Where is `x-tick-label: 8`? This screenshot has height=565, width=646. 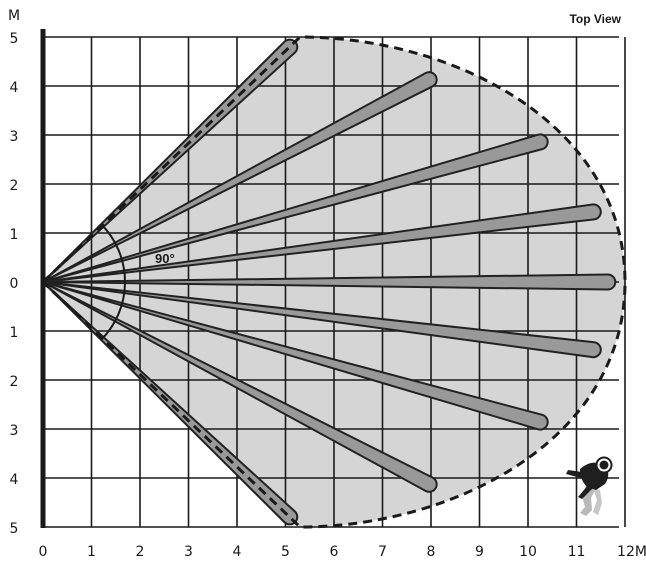 x-tick-label: 8 is located at coordinates (431, 552).